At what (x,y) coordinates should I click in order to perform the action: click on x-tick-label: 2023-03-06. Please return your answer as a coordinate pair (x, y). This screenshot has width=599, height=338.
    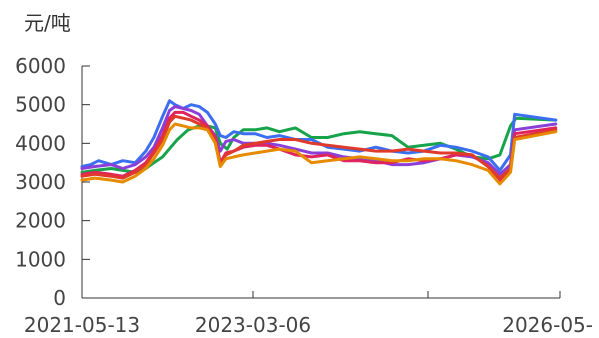
    Looking at the image, I should click on (253, 325).